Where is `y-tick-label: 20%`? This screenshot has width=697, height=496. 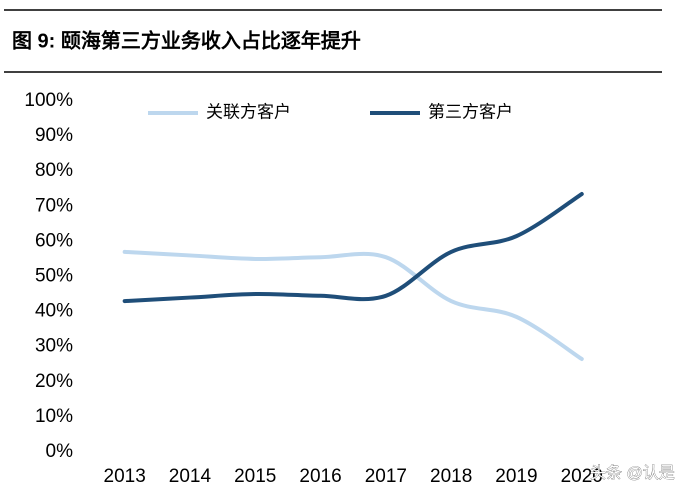
y-tick-label: 20% is located at coordinates (54, 381).